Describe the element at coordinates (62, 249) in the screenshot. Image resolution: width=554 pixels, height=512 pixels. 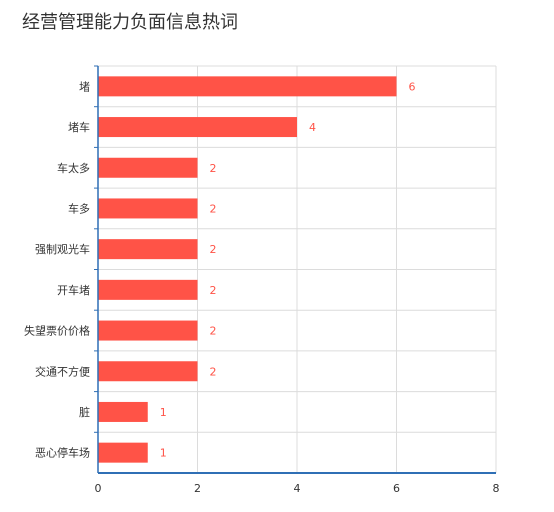
I see `category-label: 强制观光车` at that location.